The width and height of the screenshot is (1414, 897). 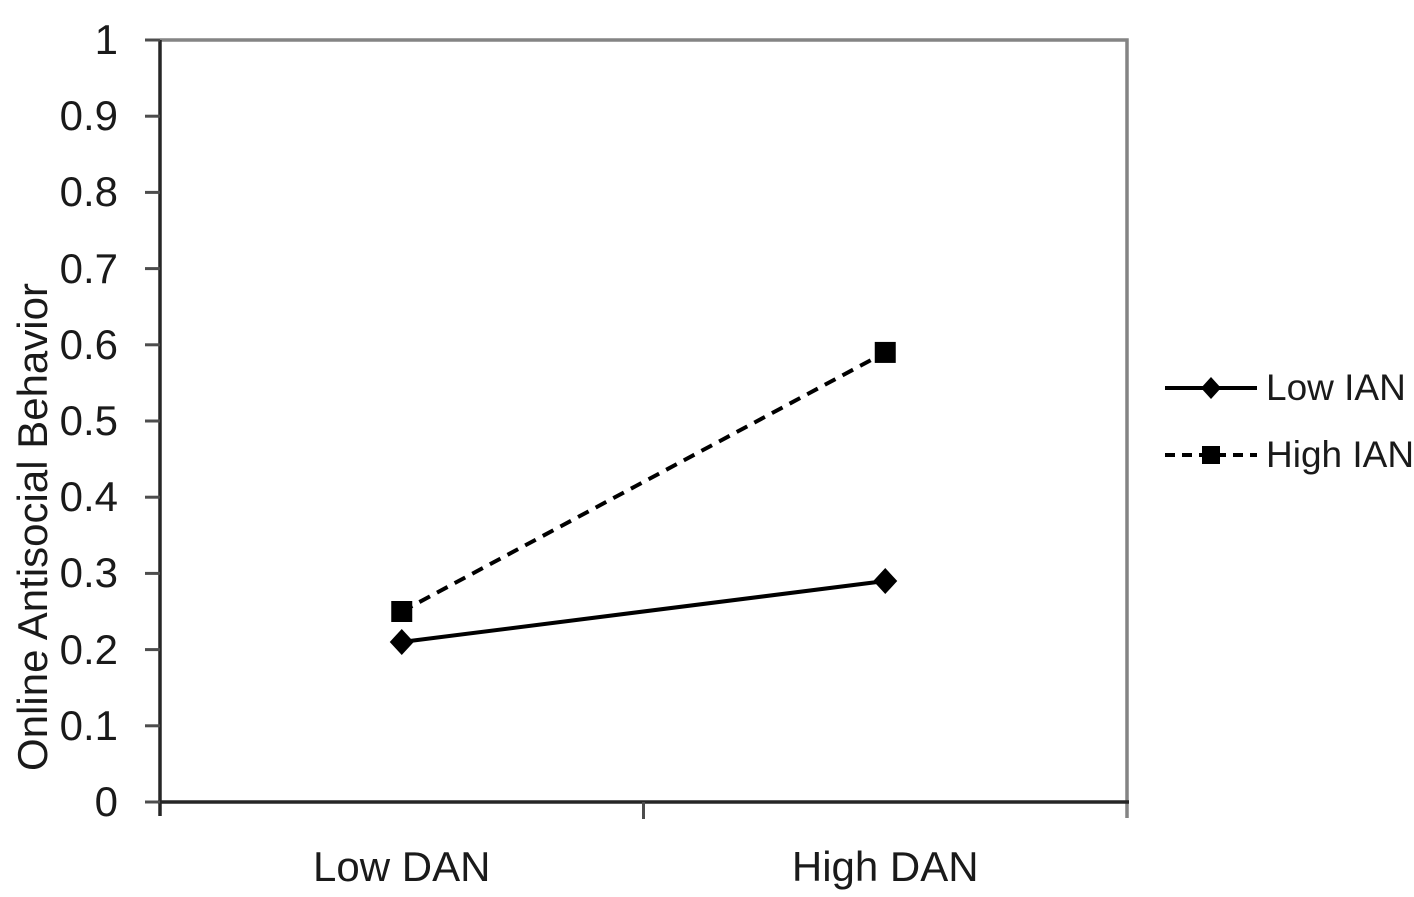 What do you see at coordinates (88, 192) in the screenshot?
I see `y-tick-label: 0.8` at bounding box center [88, 192].